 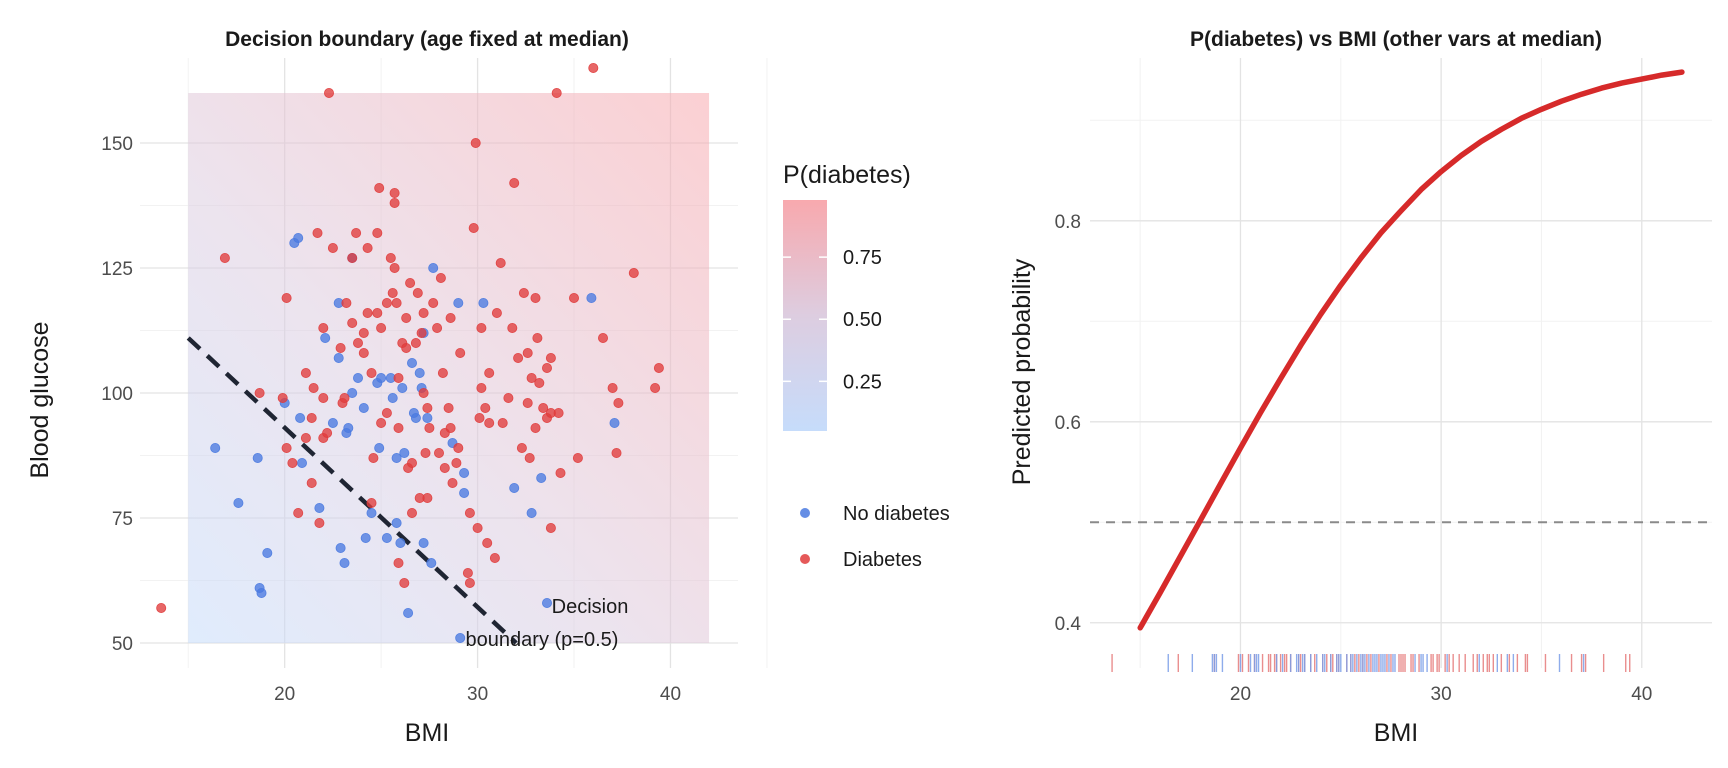 What do you see at coordinates (122, 644) in the screenshot?
I see `left-y-tick-label: 50` at bounding box center [122, 644].